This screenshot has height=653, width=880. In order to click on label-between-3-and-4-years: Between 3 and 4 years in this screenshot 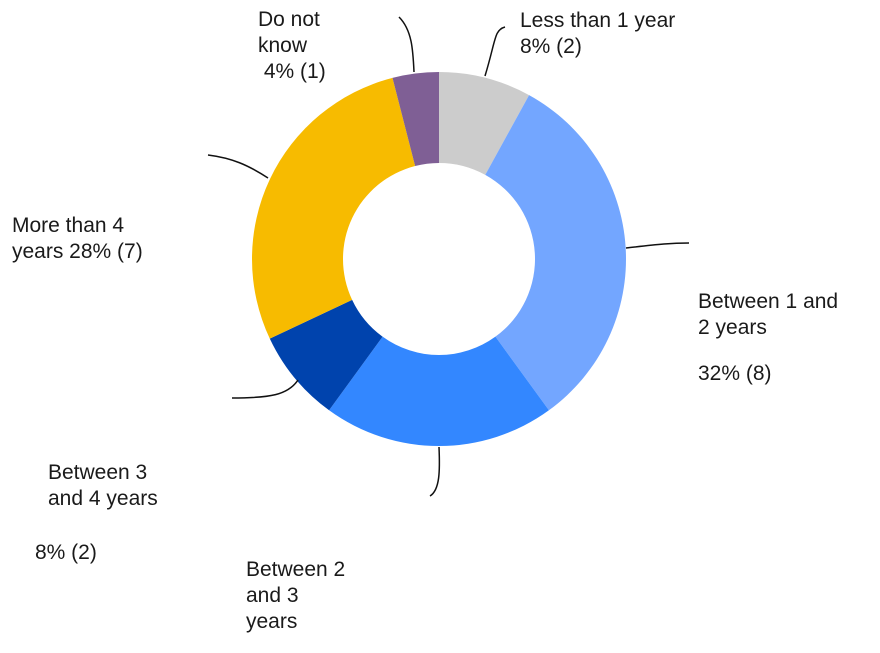, I will do `click(103, 485)`.